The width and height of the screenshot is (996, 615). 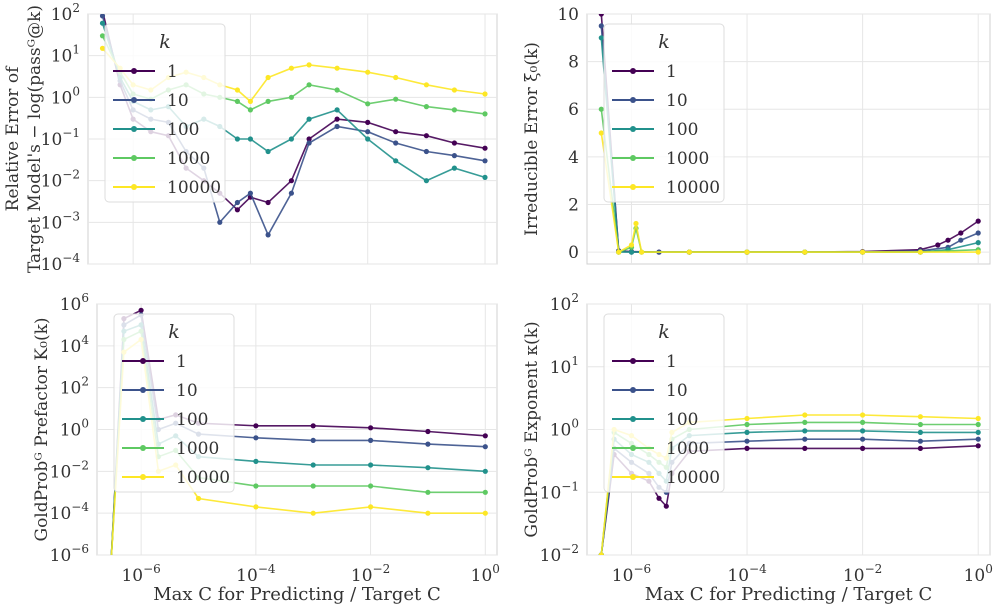 What do you see at coordinates (978, 574) in the screenshot?
I see `x-tick-label: 10⁰` at bounding box center [978, 574].